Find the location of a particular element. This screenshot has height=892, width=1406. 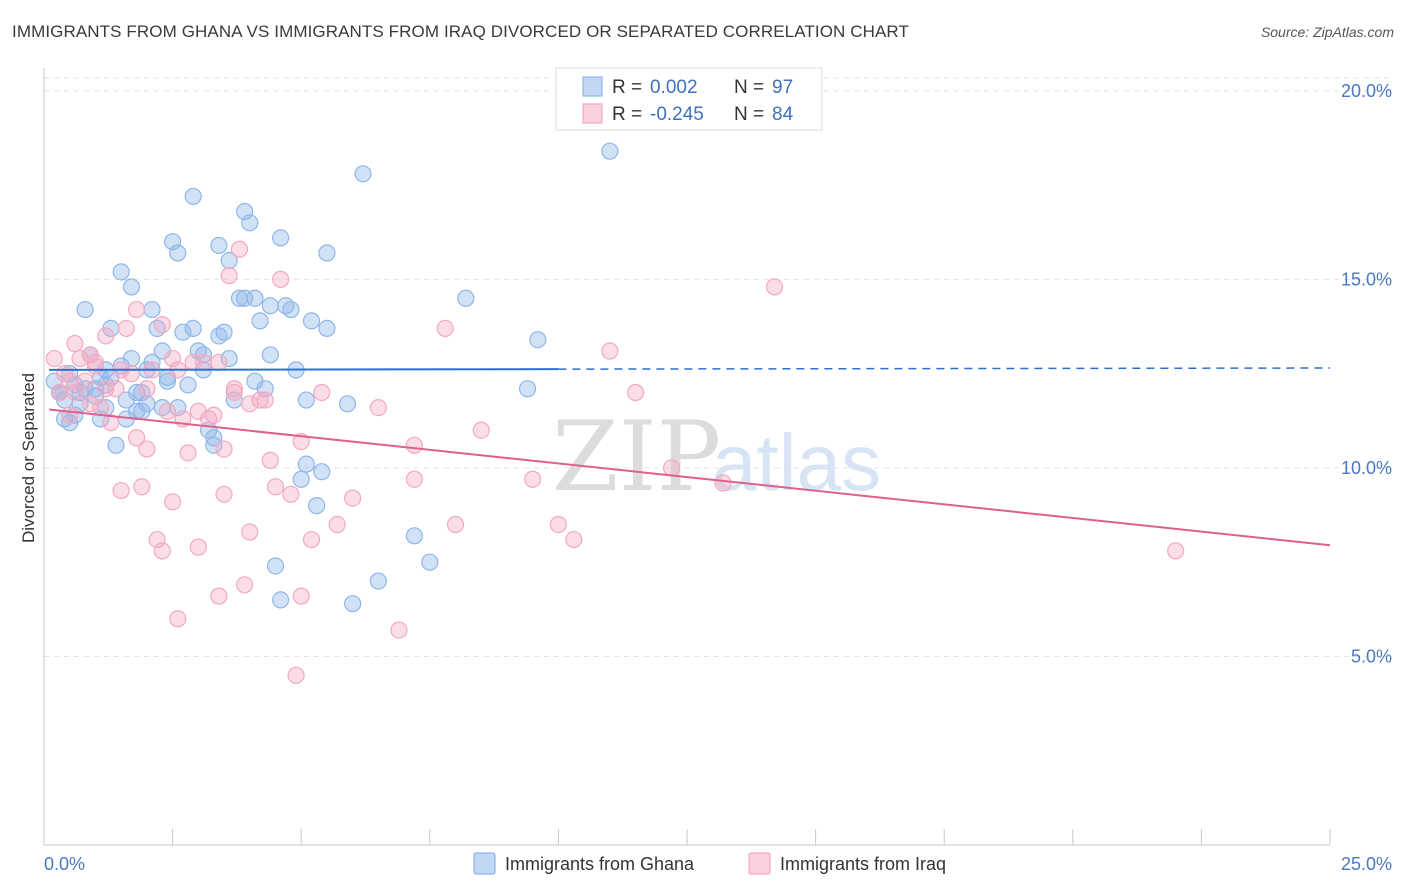

bottom-legend-label: Immigrants from Ghana is located at coordinates (600, 864).